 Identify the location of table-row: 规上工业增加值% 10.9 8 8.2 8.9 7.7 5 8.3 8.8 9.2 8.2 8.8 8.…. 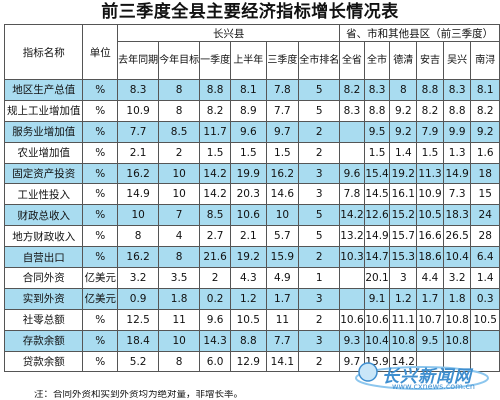
(251, 110).